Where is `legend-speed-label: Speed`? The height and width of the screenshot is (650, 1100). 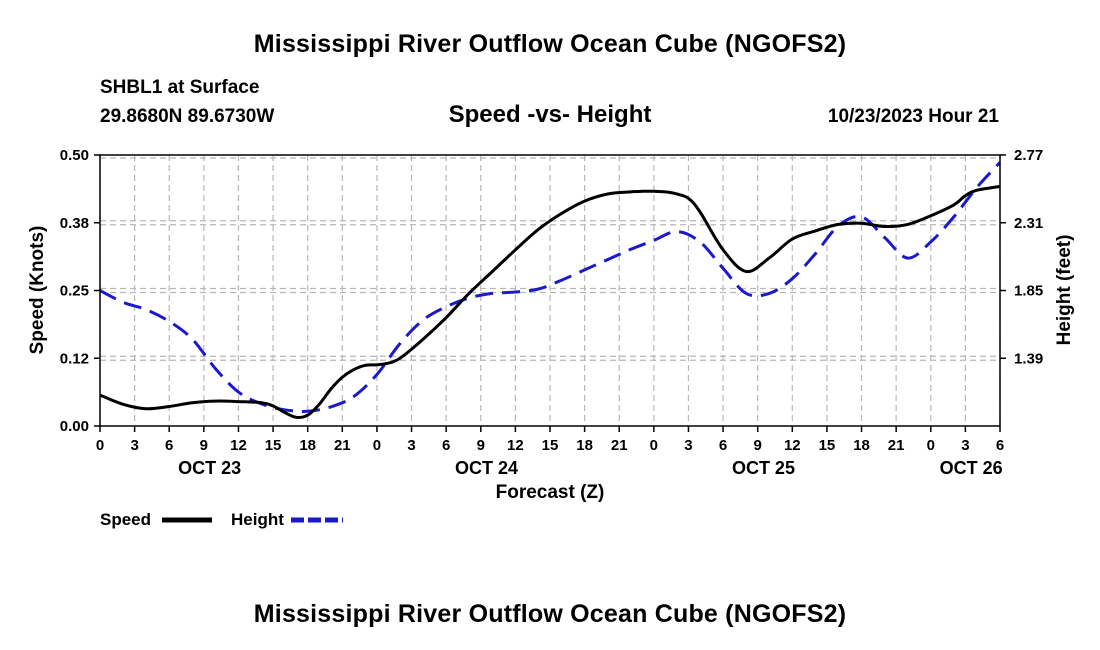 legend-speed-label: Speed is located at coordinates (126, 519).